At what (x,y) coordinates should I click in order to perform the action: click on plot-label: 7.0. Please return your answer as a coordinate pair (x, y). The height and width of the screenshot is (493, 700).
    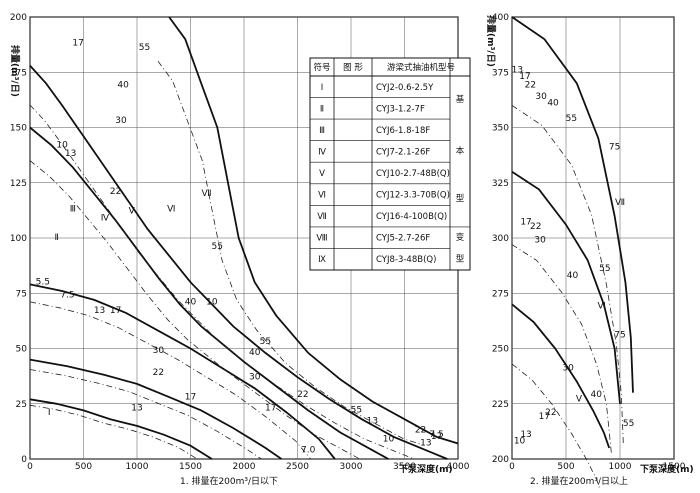
    Looking at the image, I should click on (308, 450).